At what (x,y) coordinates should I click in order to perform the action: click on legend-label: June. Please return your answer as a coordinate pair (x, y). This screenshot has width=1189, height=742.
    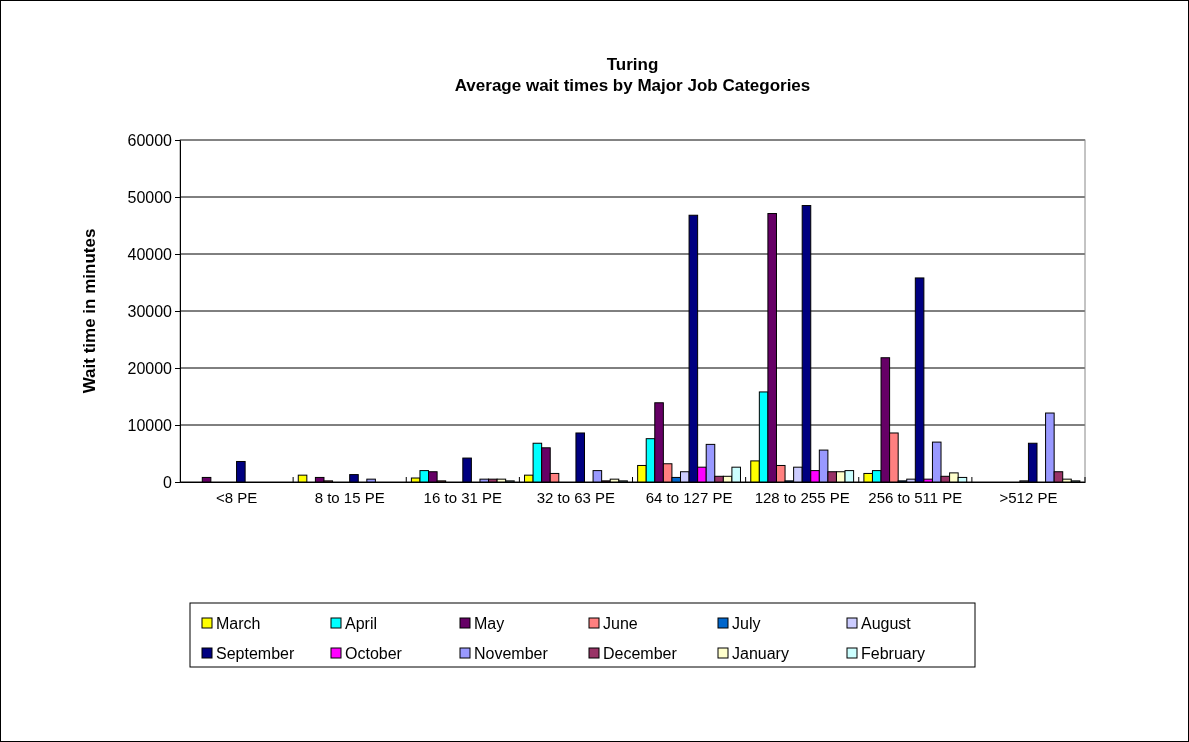
    Looking at the image, I should click on (620, 623).